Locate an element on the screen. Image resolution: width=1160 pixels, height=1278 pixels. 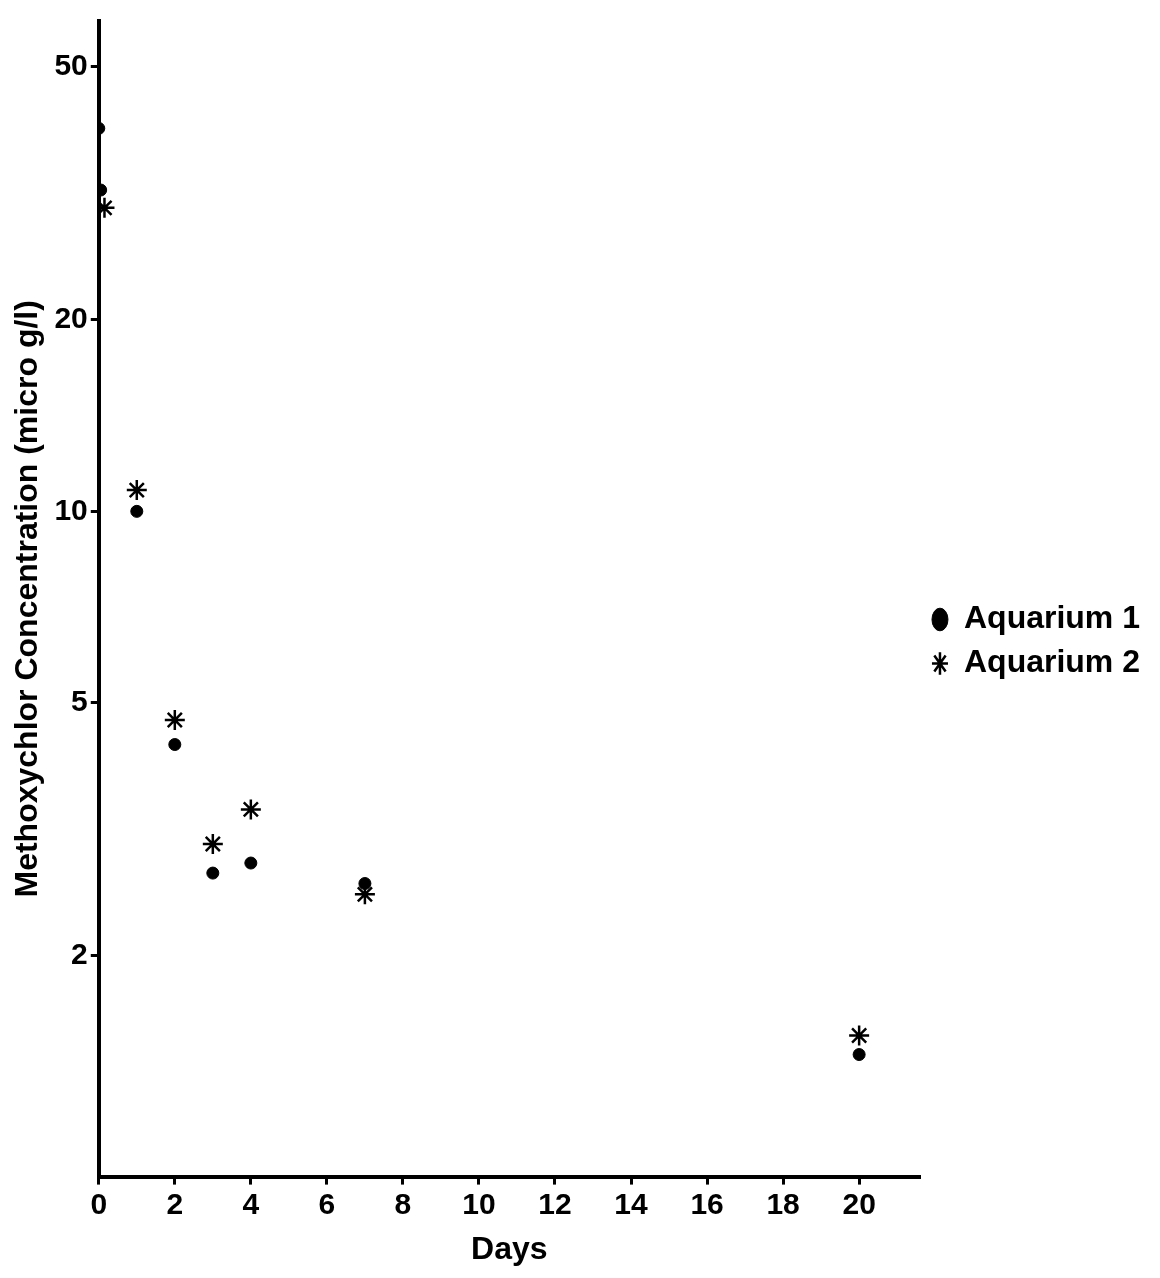
y-axis-title: Methoxychlor Concentration (micro g/l) is located at coordinates (26, 599).